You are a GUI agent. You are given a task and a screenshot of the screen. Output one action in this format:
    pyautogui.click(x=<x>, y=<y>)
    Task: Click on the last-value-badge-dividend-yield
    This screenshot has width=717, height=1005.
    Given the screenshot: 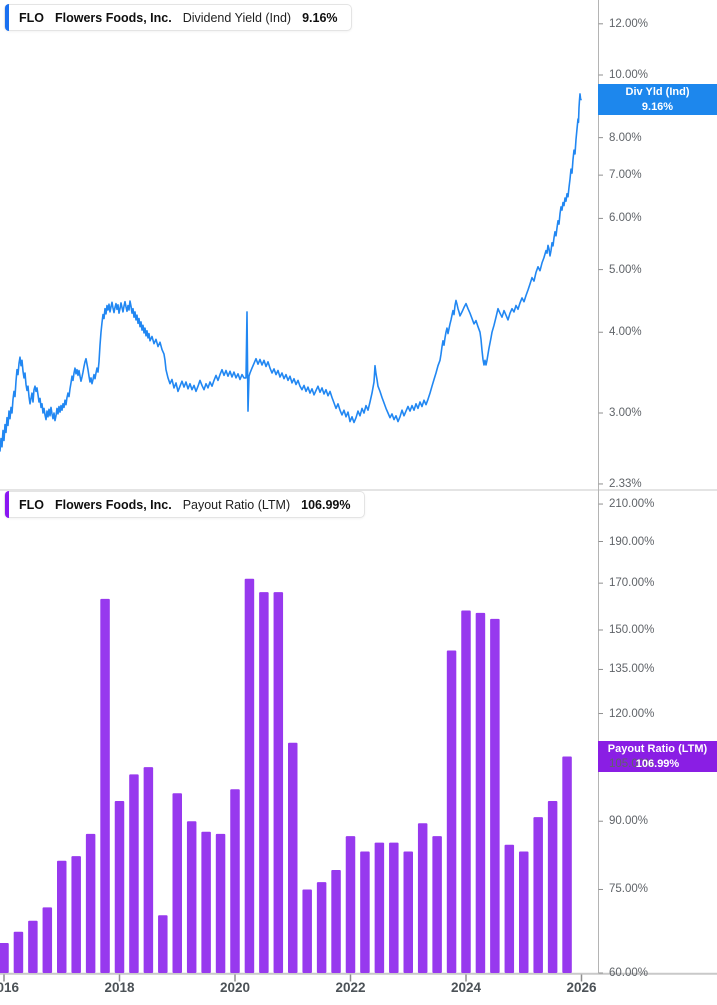 What is the action you would take?
    pyautogui.click(x=657, y=100)
    